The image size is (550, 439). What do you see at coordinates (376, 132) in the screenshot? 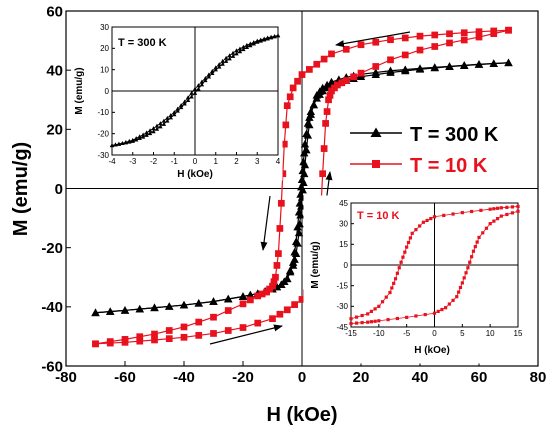
I see `legend-triangle-marker` at bounding box center [376, 132].